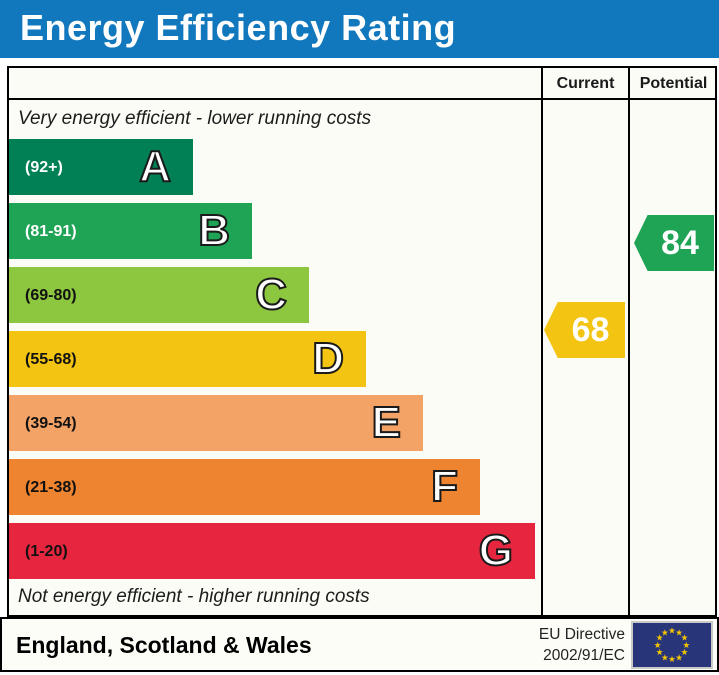  What do you see at coordinates (51, 359) in the screenshot?
I see `band-range-label: (55-68)` at bounding box center [51, 359].